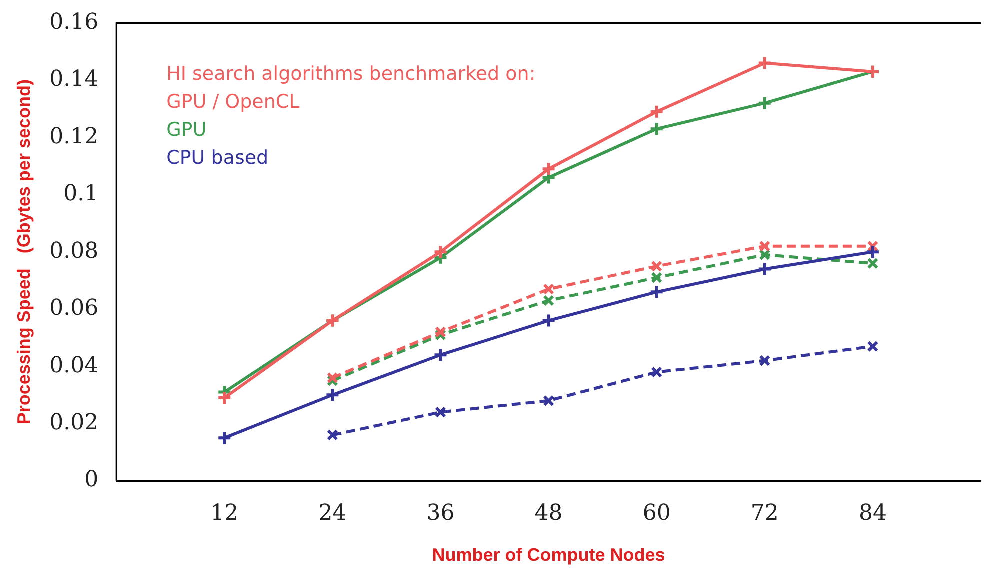 The width and height of the screenshot is (990, 575). Describe the element at coordinates (351, 74) in the screenshot. I see `legend-title: HI search algorithms benchmarked on:` at that location.